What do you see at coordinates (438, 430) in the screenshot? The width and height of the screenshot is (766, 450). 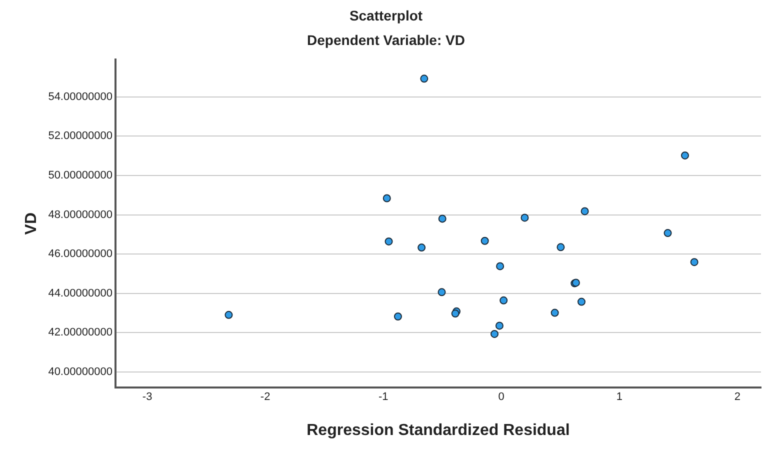 I see `x-axis-title: Regression Standardized Residual` at bounding box center [438, 430].